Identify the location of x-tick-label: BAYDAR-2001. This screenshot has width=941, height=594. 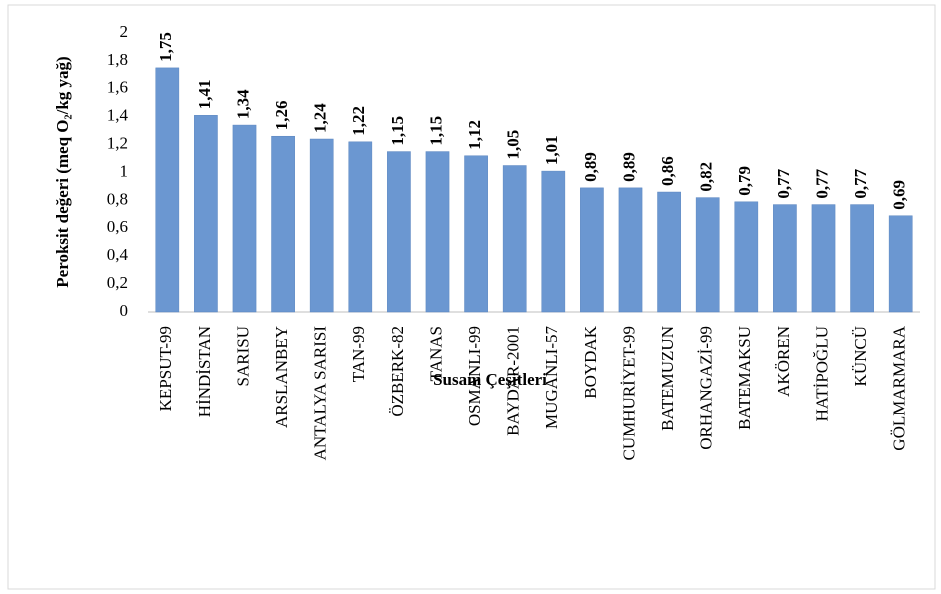
(513, 381).